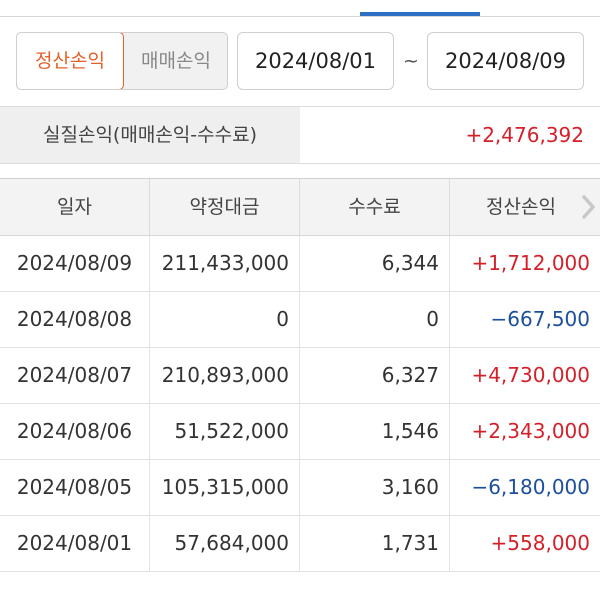 The width and height of the screenshot is (600, 600). What do you see at coordinates (420, 14) in the screenshot?
I see `active-tab-indicator` at bounding box center [420, 14].